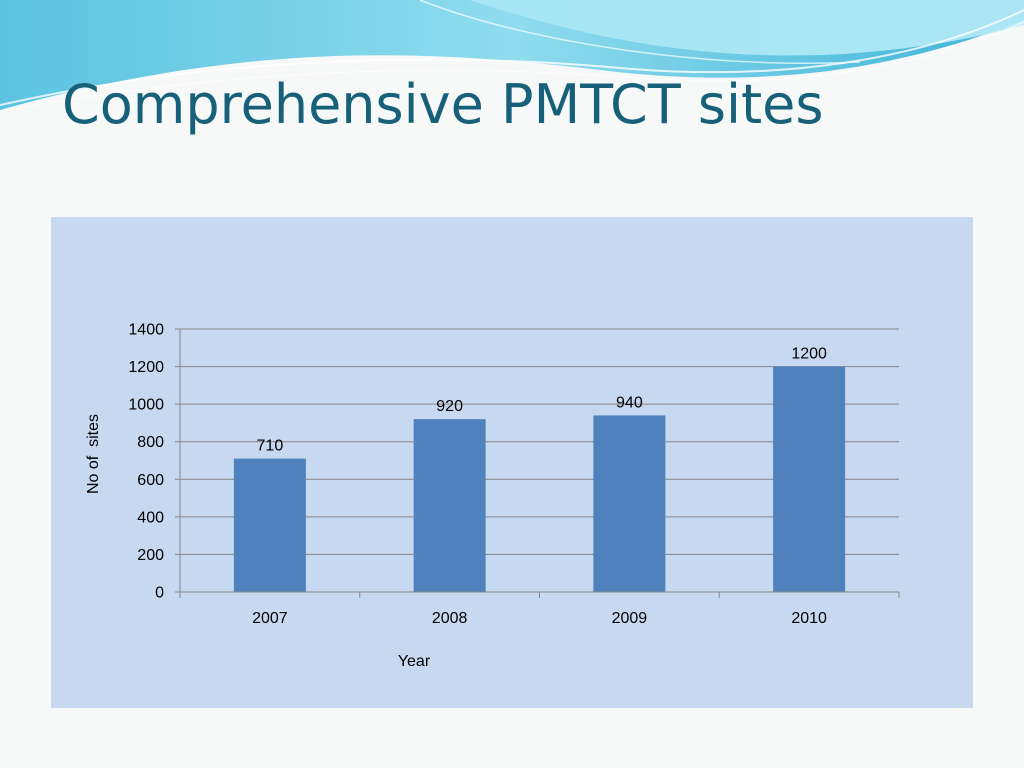  I want to click on bar-2007, so click(269, 525).